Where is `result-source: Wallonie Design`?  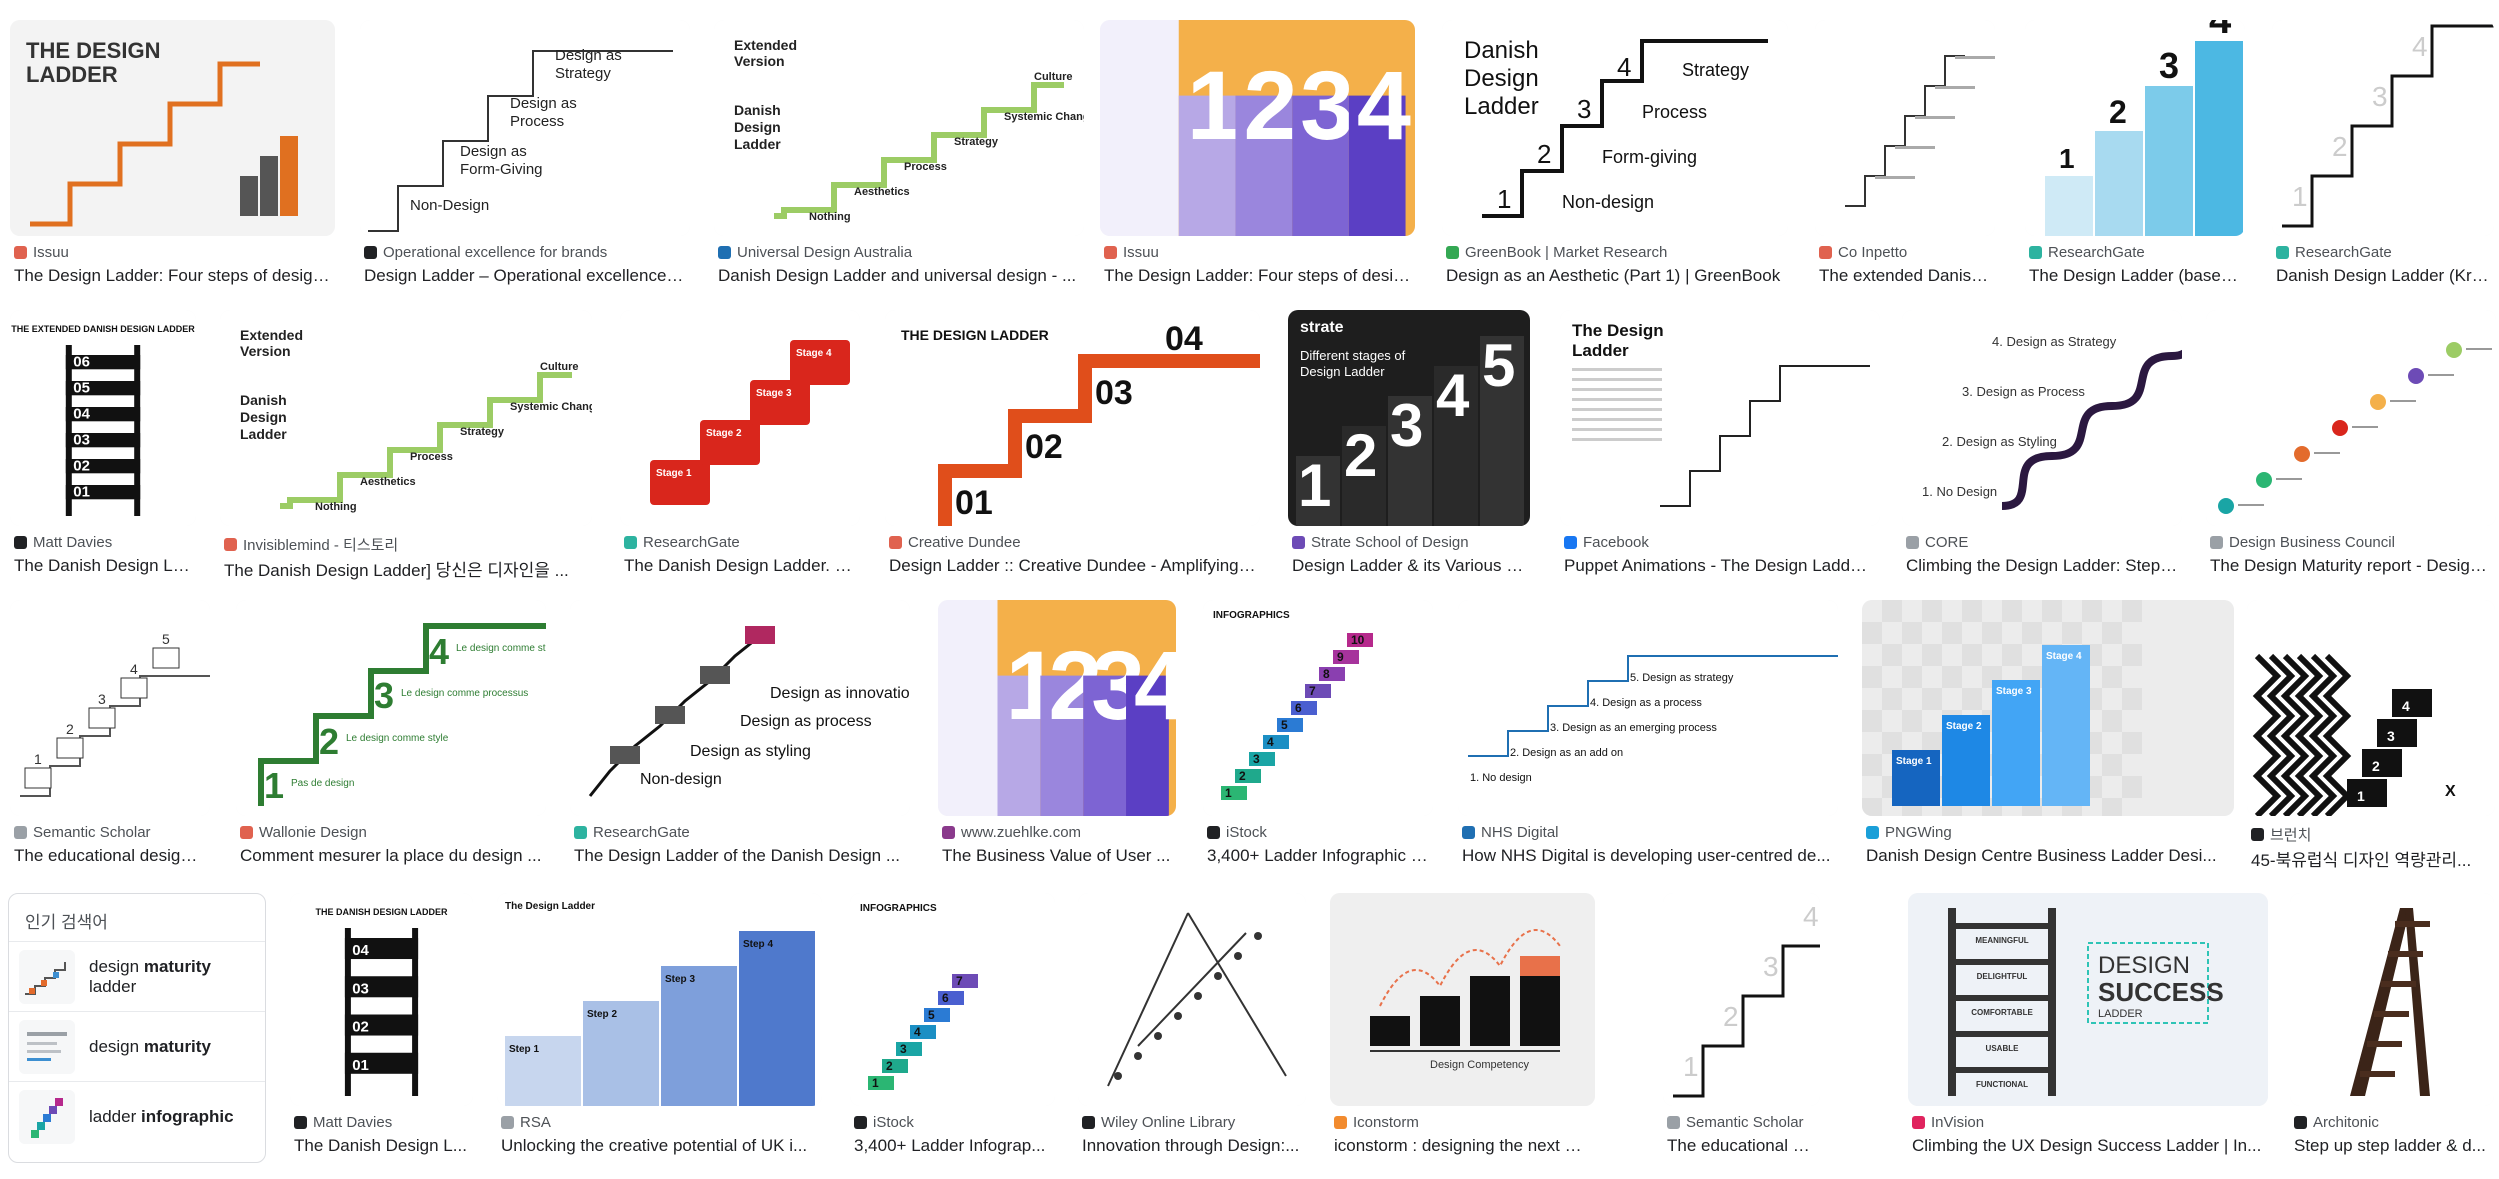 result-source: Wallonie Design is located at coordinates (391, 832).